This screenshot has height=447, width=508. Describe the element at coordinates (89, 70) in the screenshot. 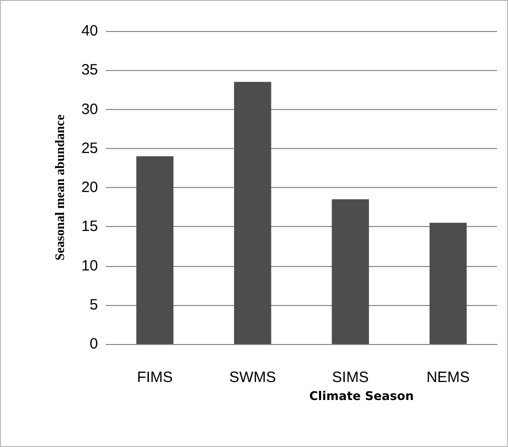

I see `y-tick-label: 35` at that location.